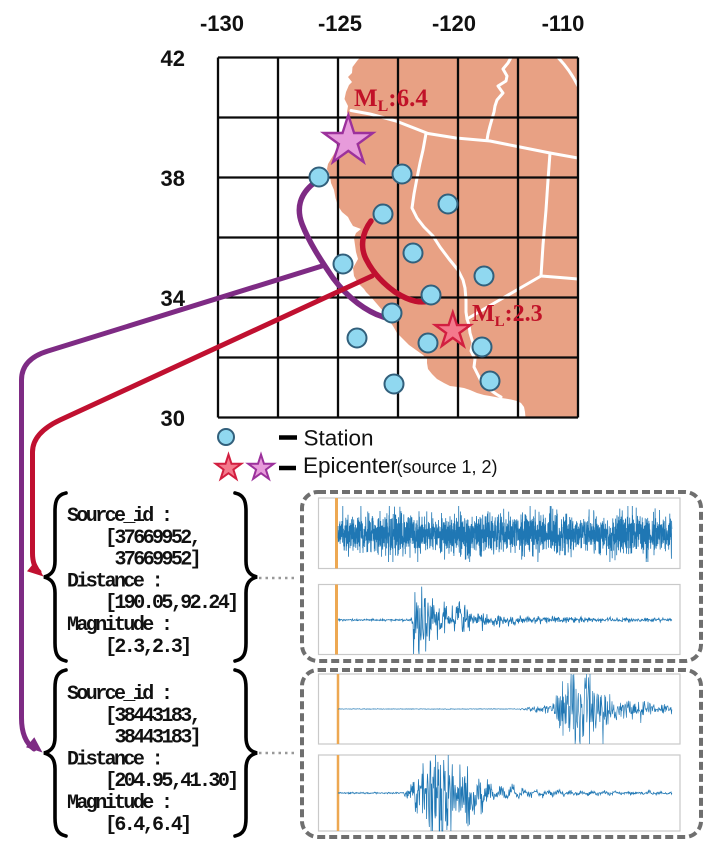  I want to click on svg-text: [190.05,92.24], so click(171, 603).